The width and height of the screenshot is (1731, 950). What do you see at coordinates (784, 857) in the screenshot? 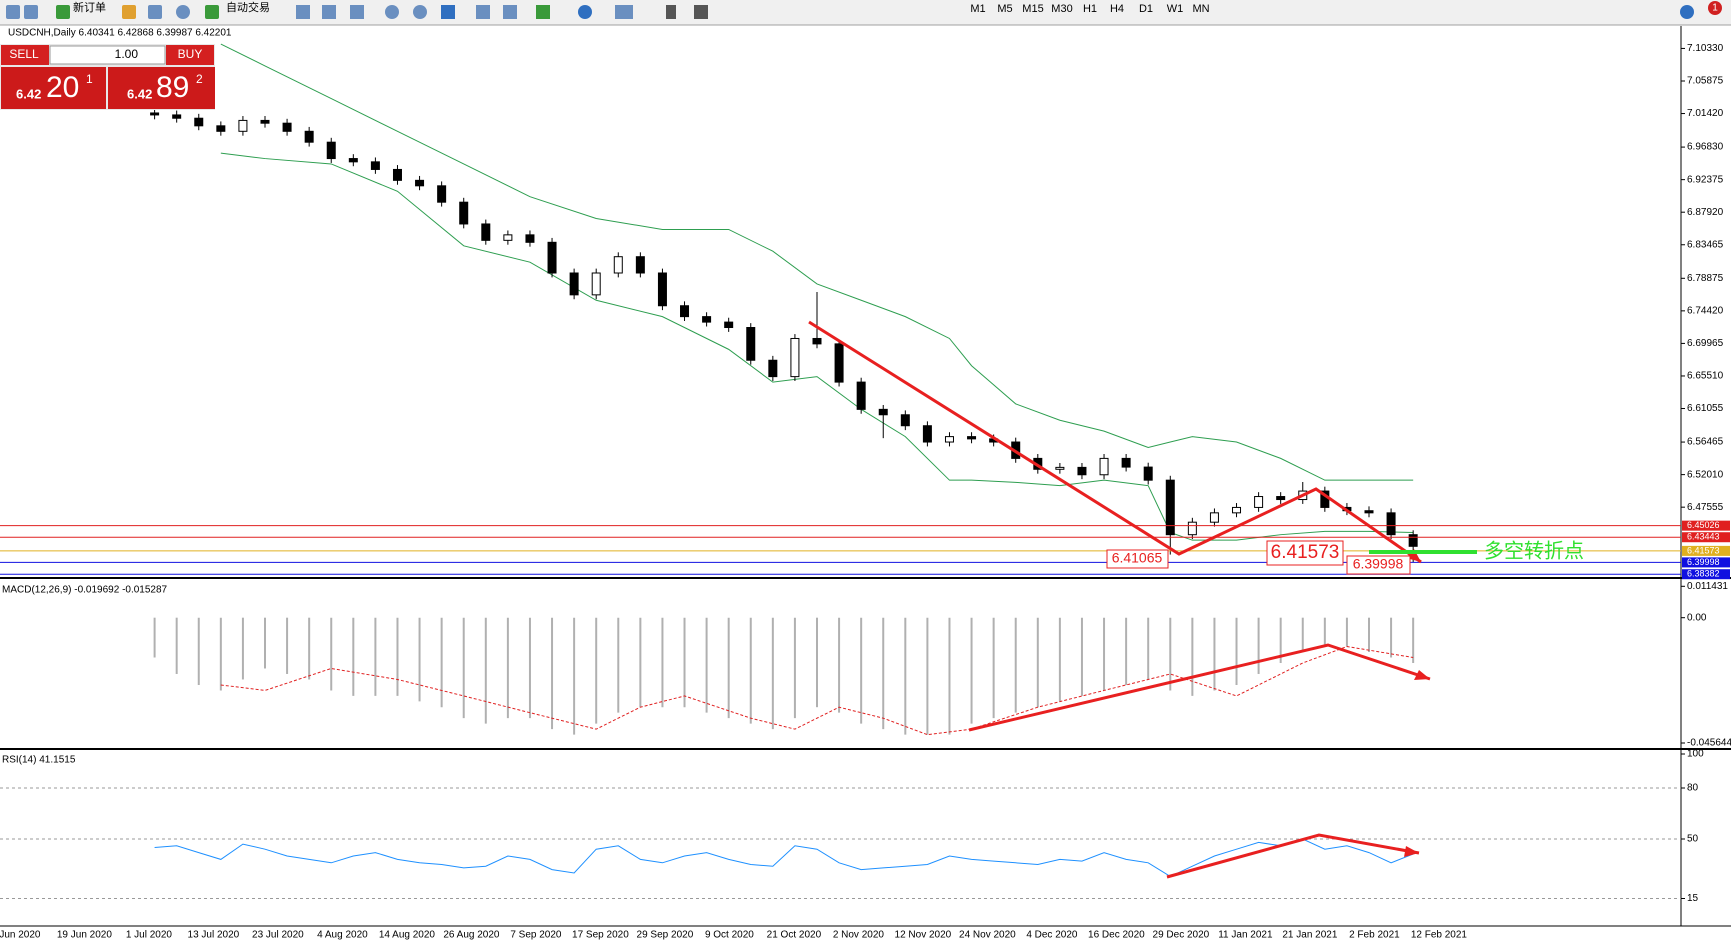
I see `rsi-line` at bounding box center [784, 857].